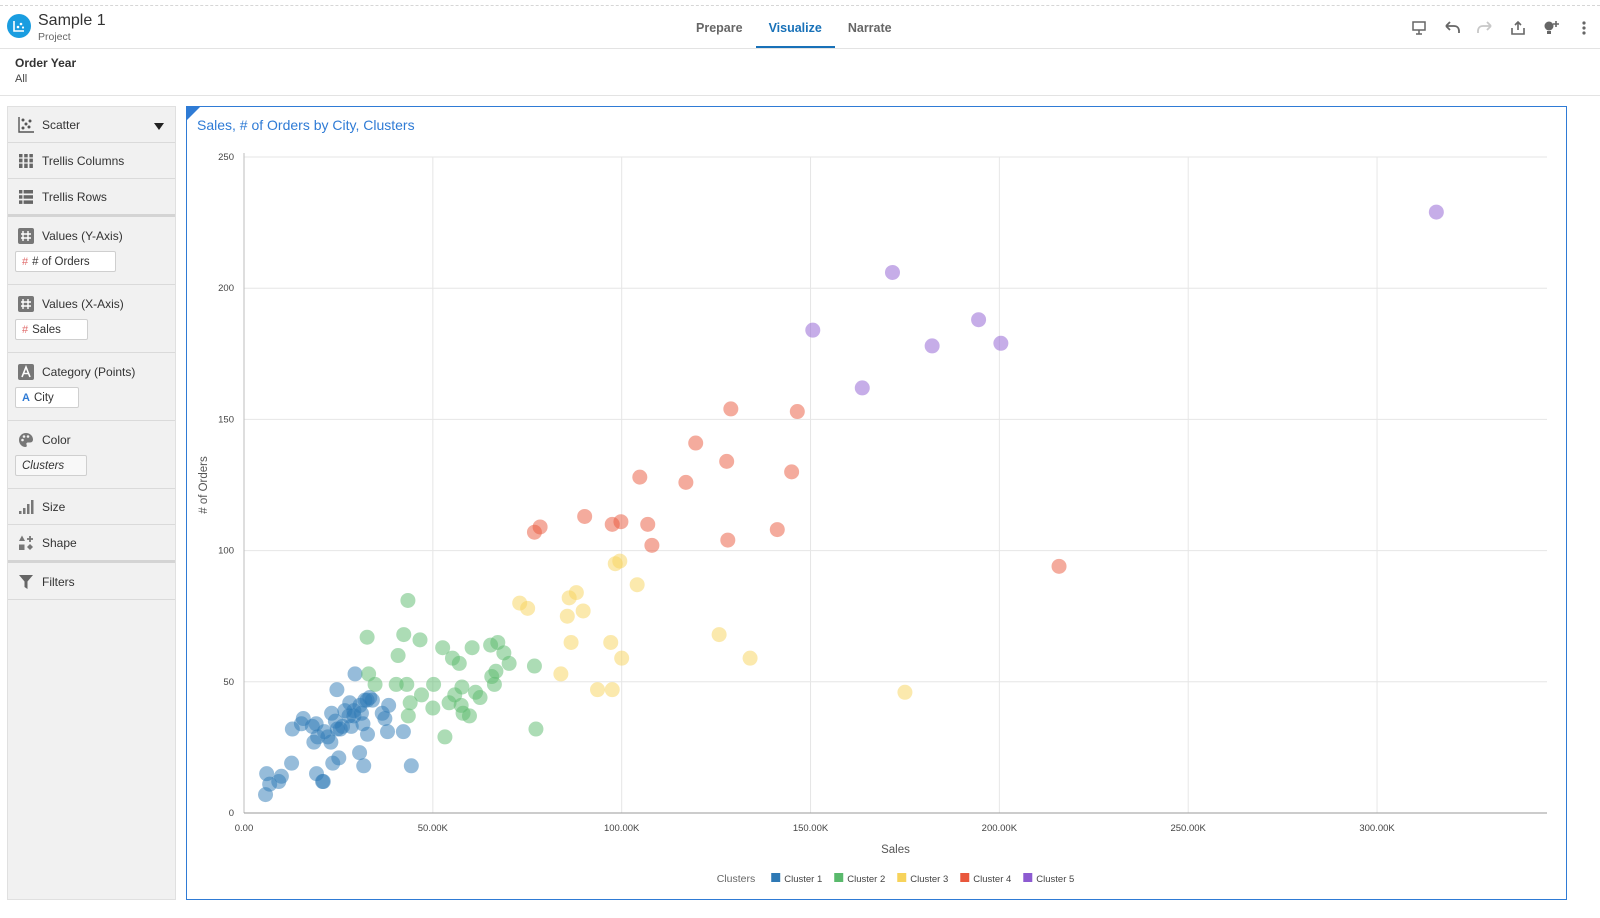 The height and width of the screenshot is (918, 1600). Describe the element at coordinates (719, 28) in the screenshot. I see `tab-prepare: Prepare` at that location.